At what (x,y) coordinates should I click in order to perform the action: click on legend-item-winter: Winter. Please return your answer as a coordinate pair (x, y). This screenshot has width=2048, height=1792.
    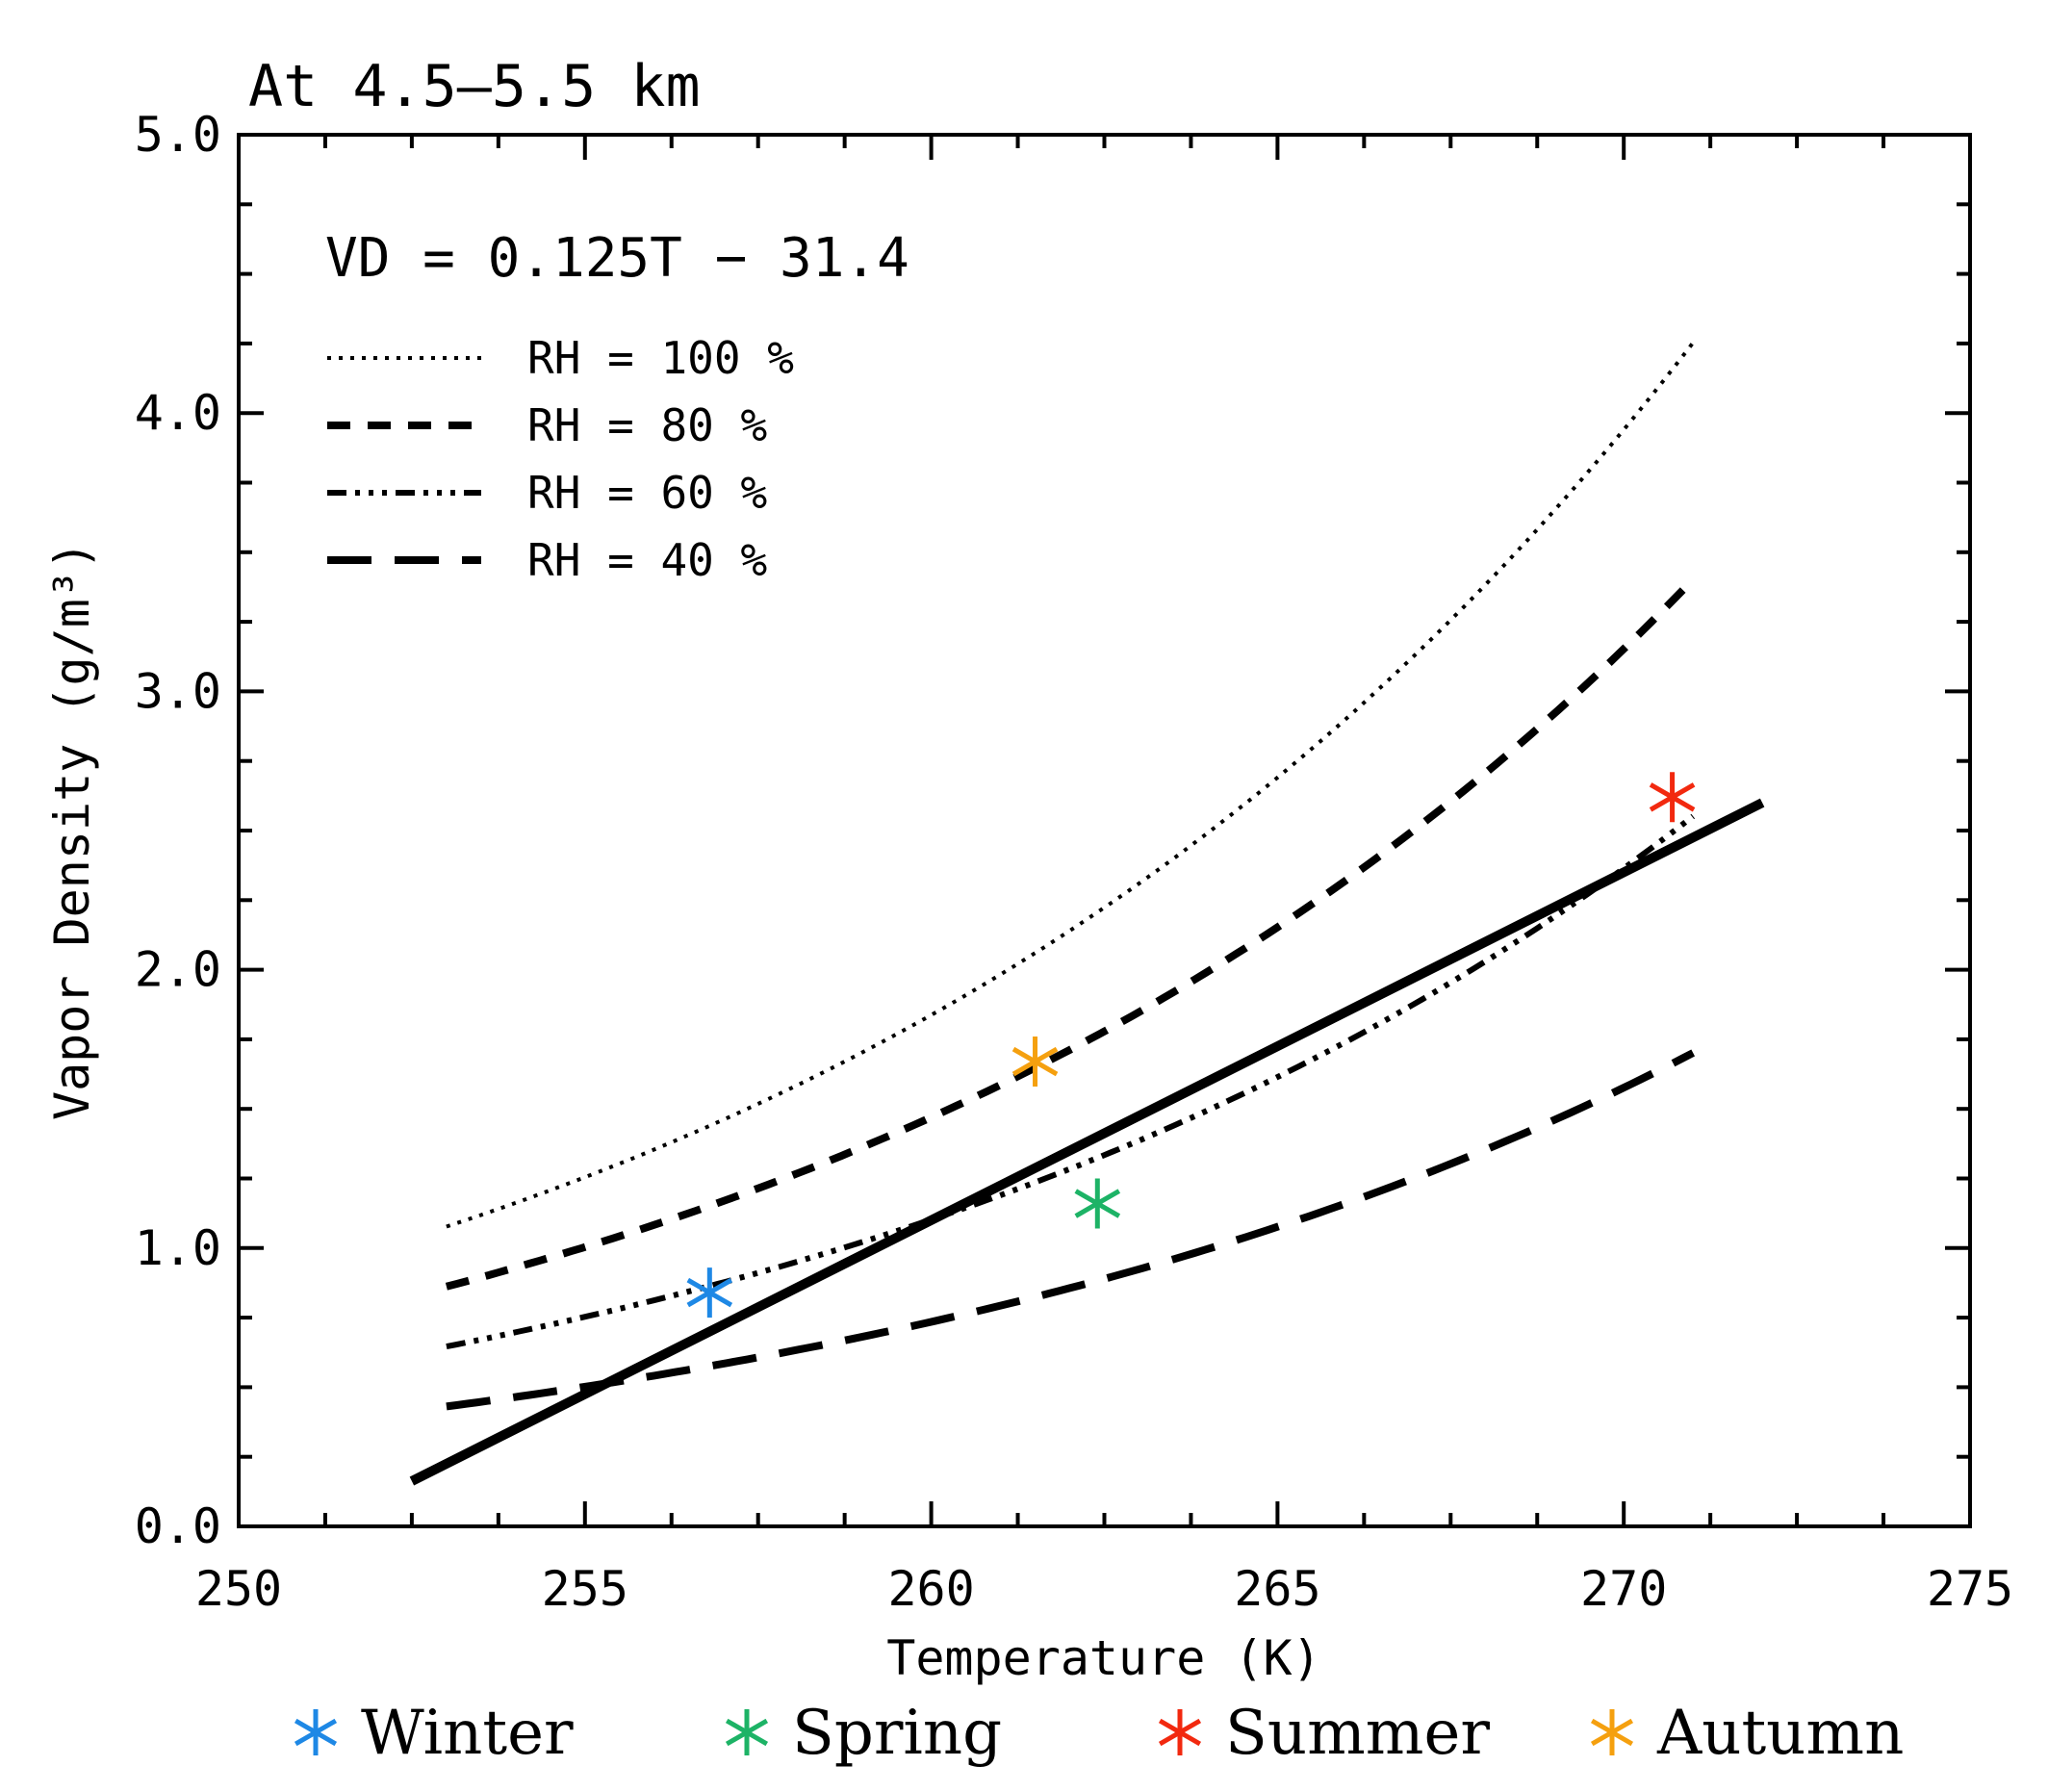
    Looking at the image, I should click on (434, 1733).